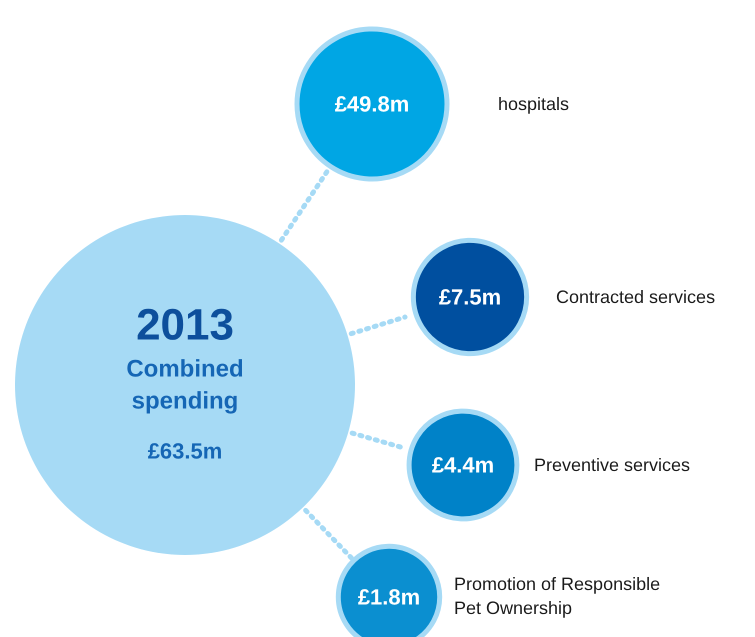 This screenshot has height=637, width=755. What do you see at coordinates (185, 451) in the screenshot?
I see `text: £63.5m` at bounding box center [185, 451].